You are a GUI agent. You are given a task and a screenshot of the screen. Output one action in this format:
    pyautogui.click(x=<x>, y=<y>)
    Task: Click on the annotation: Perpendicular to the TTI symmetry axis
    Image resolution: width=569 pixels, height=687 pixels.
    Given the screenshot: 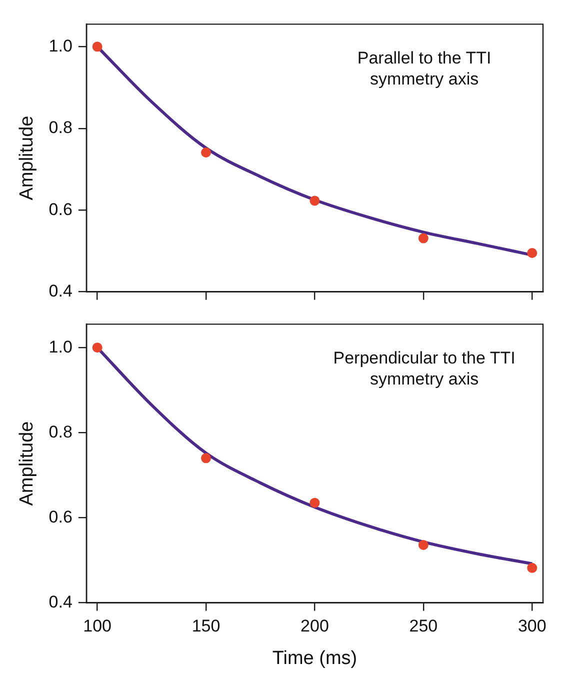 What is the action you would take?
    pyautogui.click(x=424, y=368)
    